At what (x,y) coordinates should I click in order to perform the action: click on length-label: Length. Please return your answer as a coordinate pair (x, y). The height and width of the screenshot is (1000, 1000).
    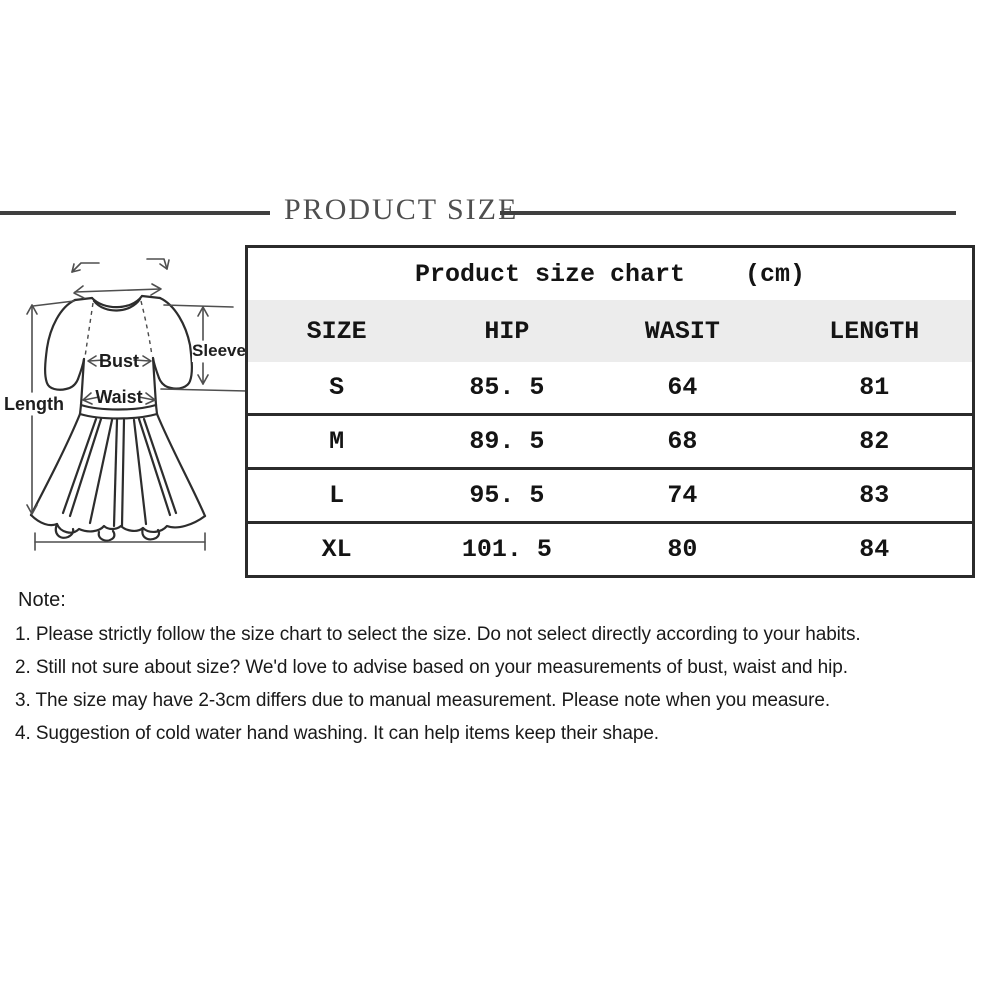
    Looking at the image, I should click on (34, 404).